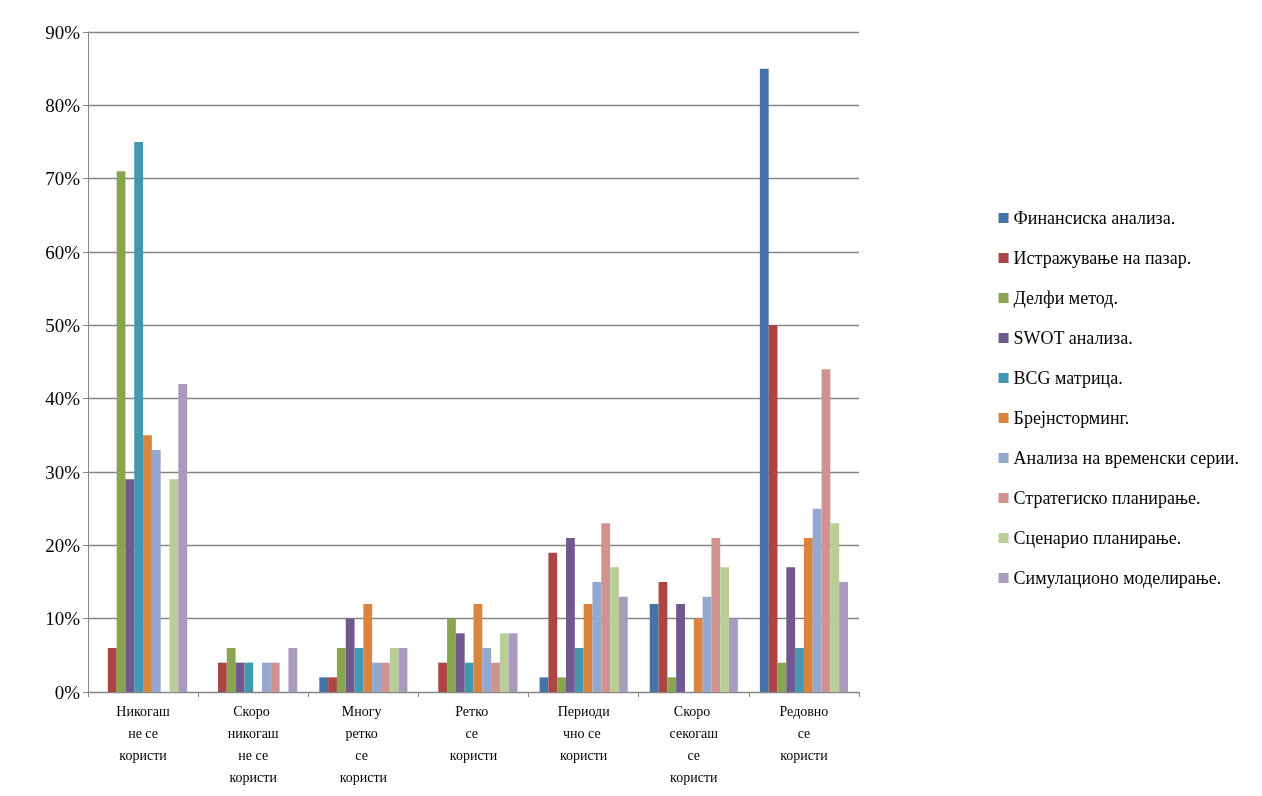  I want to click on y-tick-label: 60%, so click(63, 252).